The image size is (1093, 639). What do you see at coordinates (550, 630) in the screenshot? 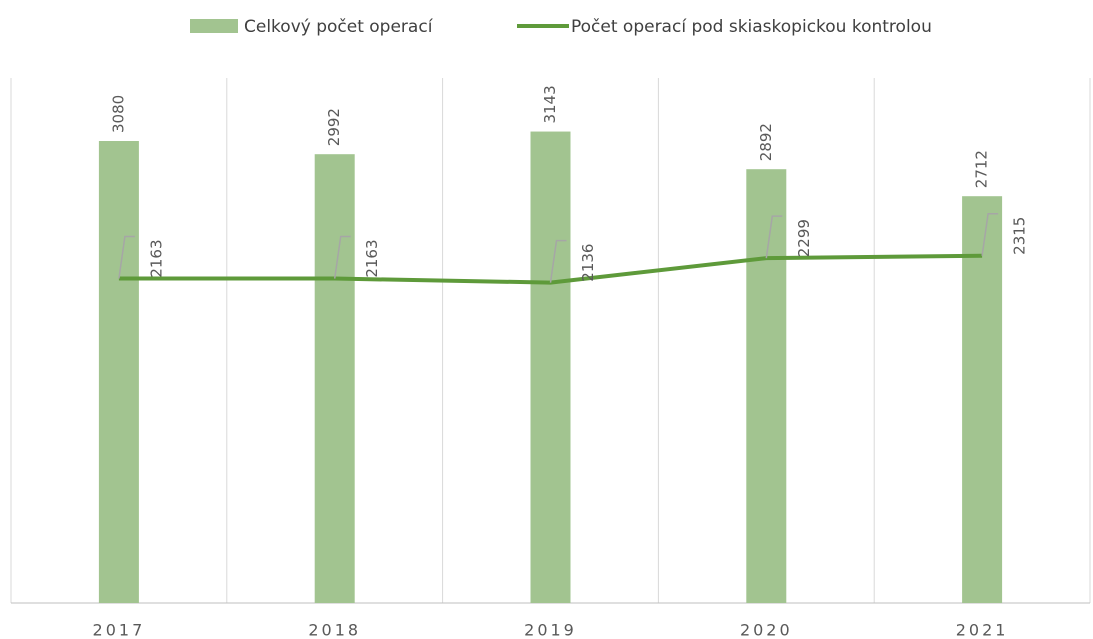
I see `x-tick-label: 2019` at bounding box center [550, 630].